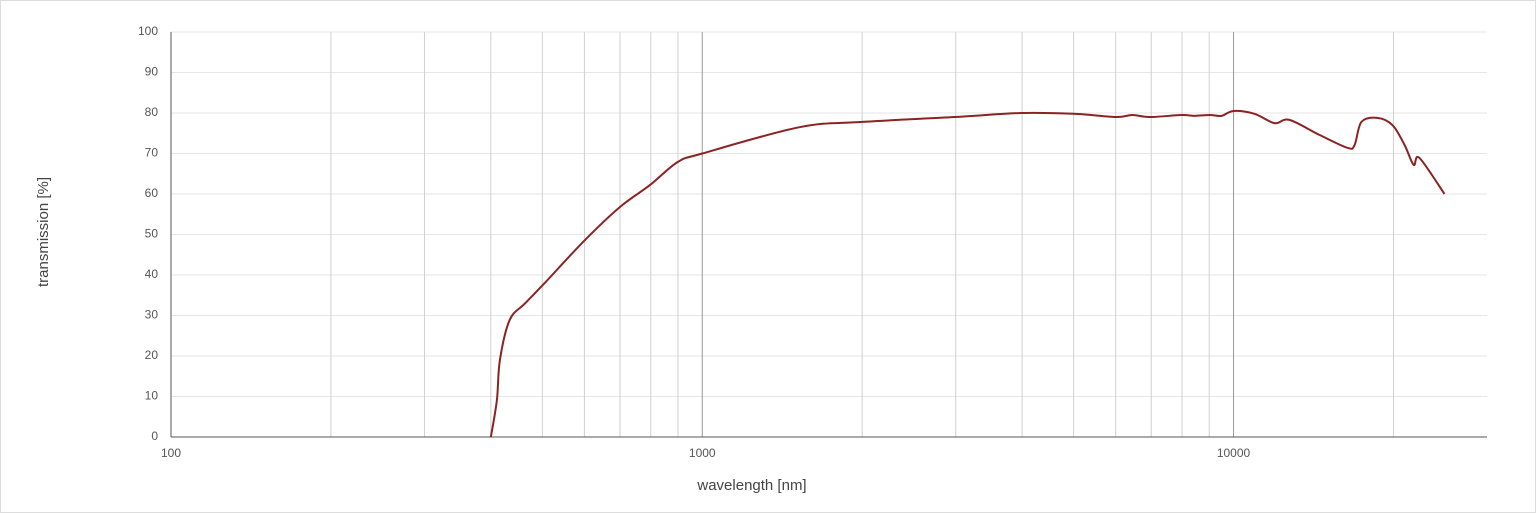  Describe the element at coordinates (148, 31) in the screenshot. I see `y-tick-label: 100` at that location.